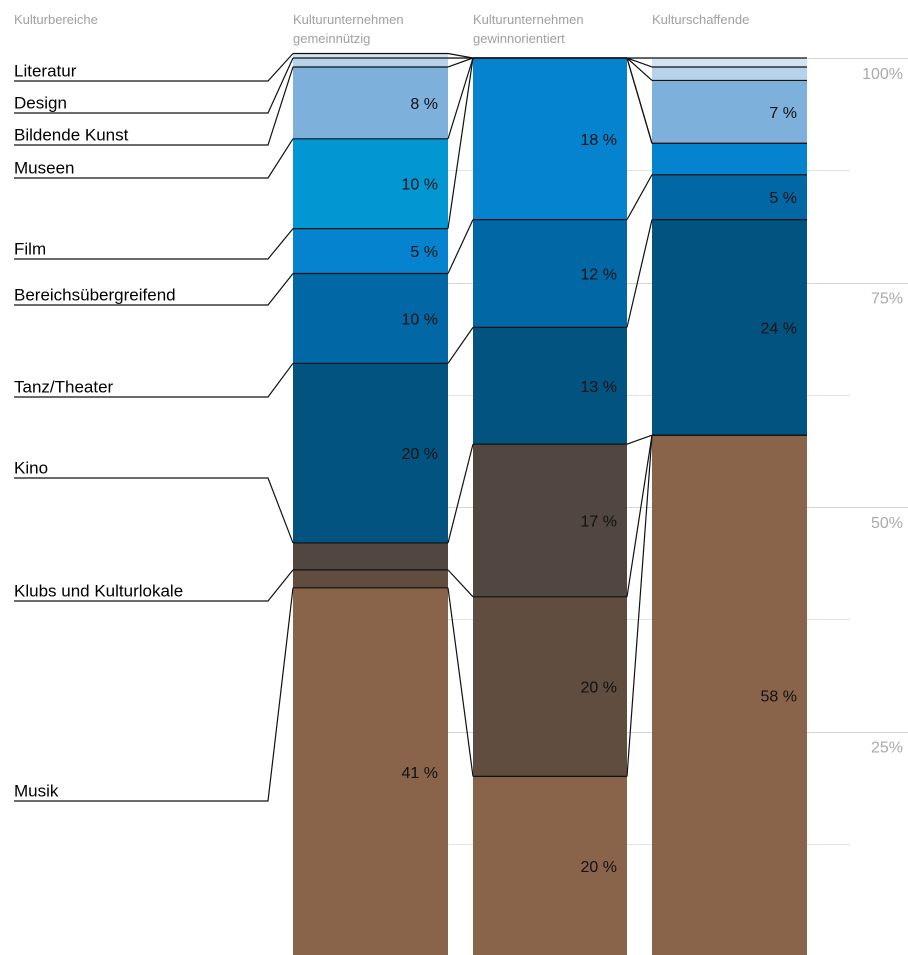 Image resolution: width=908 pixels, height=955 pixels. What do you see at coordinates (370, 183) in the screenshot?
I see `bar-segment-museen` at bounding box center [370, 183].